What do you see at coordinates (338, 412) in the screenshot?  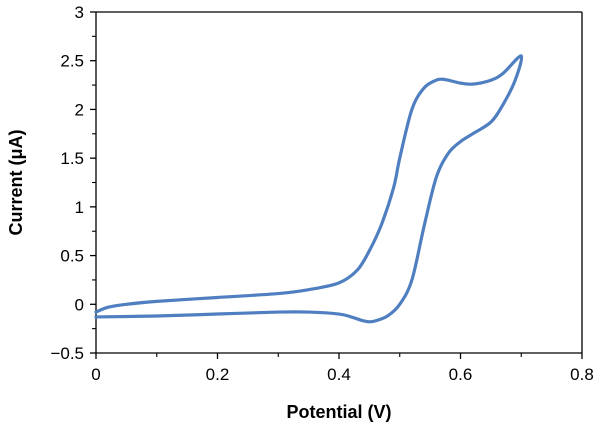 I see `x-axis-title: Potential (V)` at bounding box center [338, 412].